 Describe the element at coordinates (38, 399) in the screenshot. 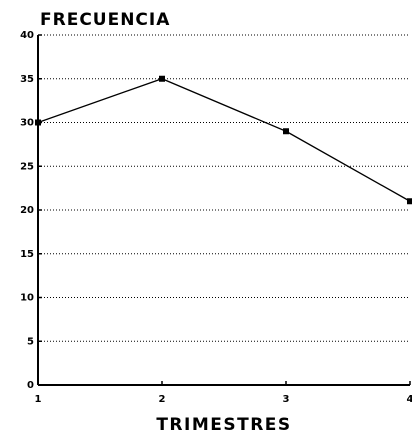

I see `x-tick-label: 1` at that location.